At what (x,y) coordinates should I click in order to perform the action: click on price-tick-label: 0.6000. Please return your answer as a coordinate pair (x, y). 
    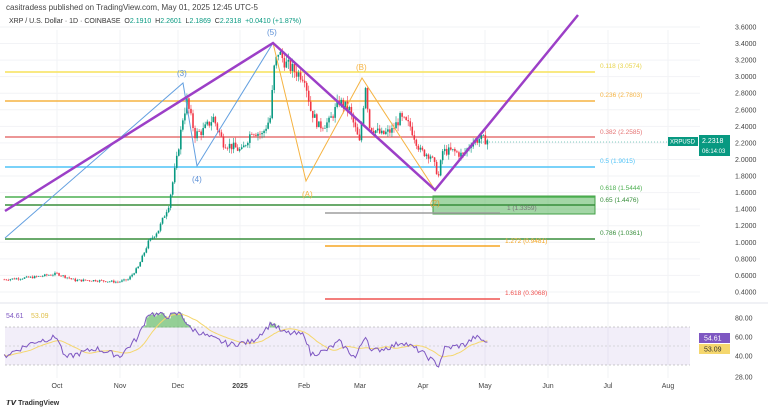
    Looking at the image, I should click on (746, 276).